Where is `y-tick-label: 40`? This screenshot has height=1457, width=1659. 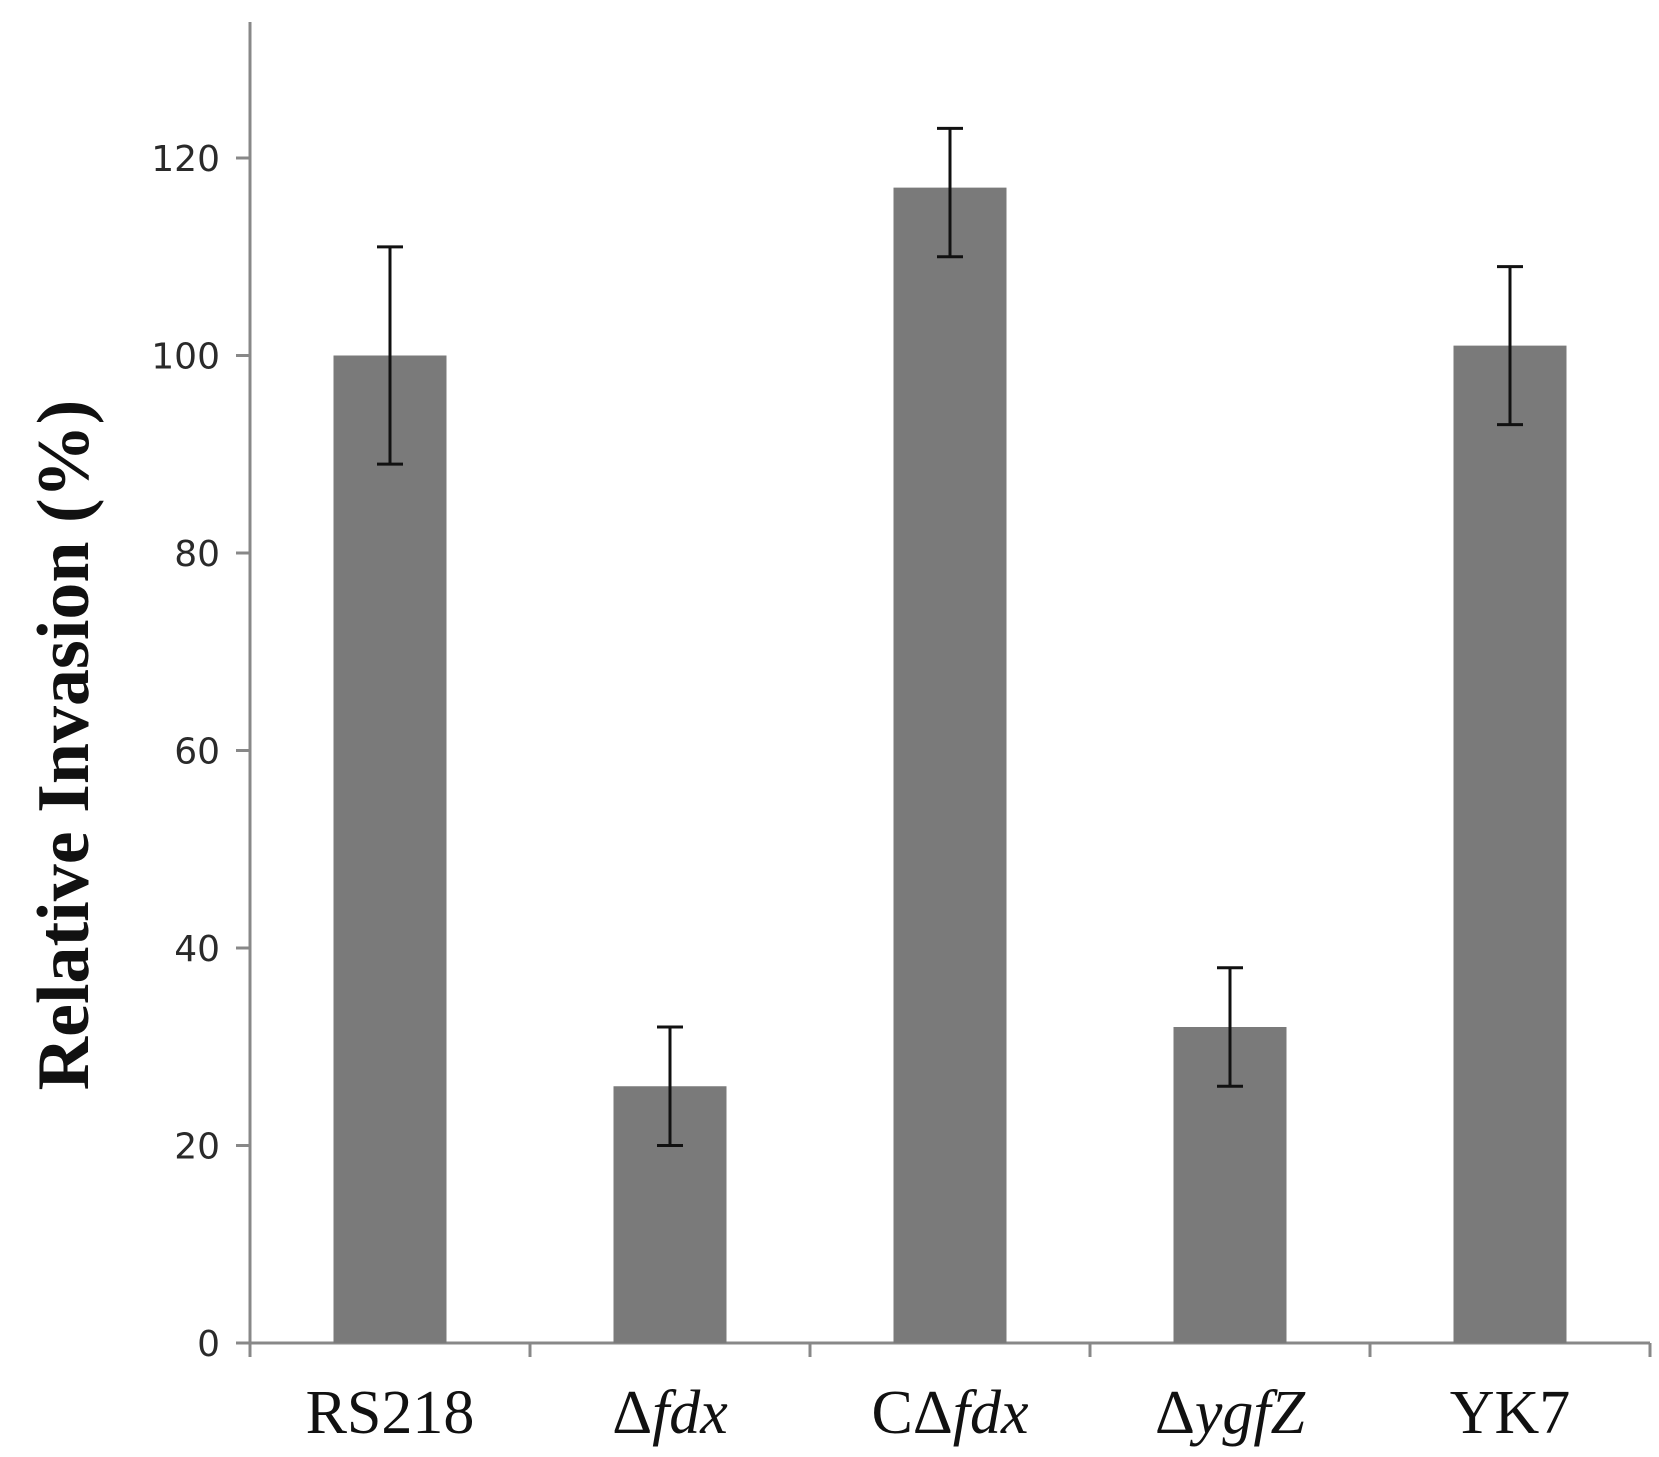
y-tick-label: 40 is located at coordinates (197, 949).